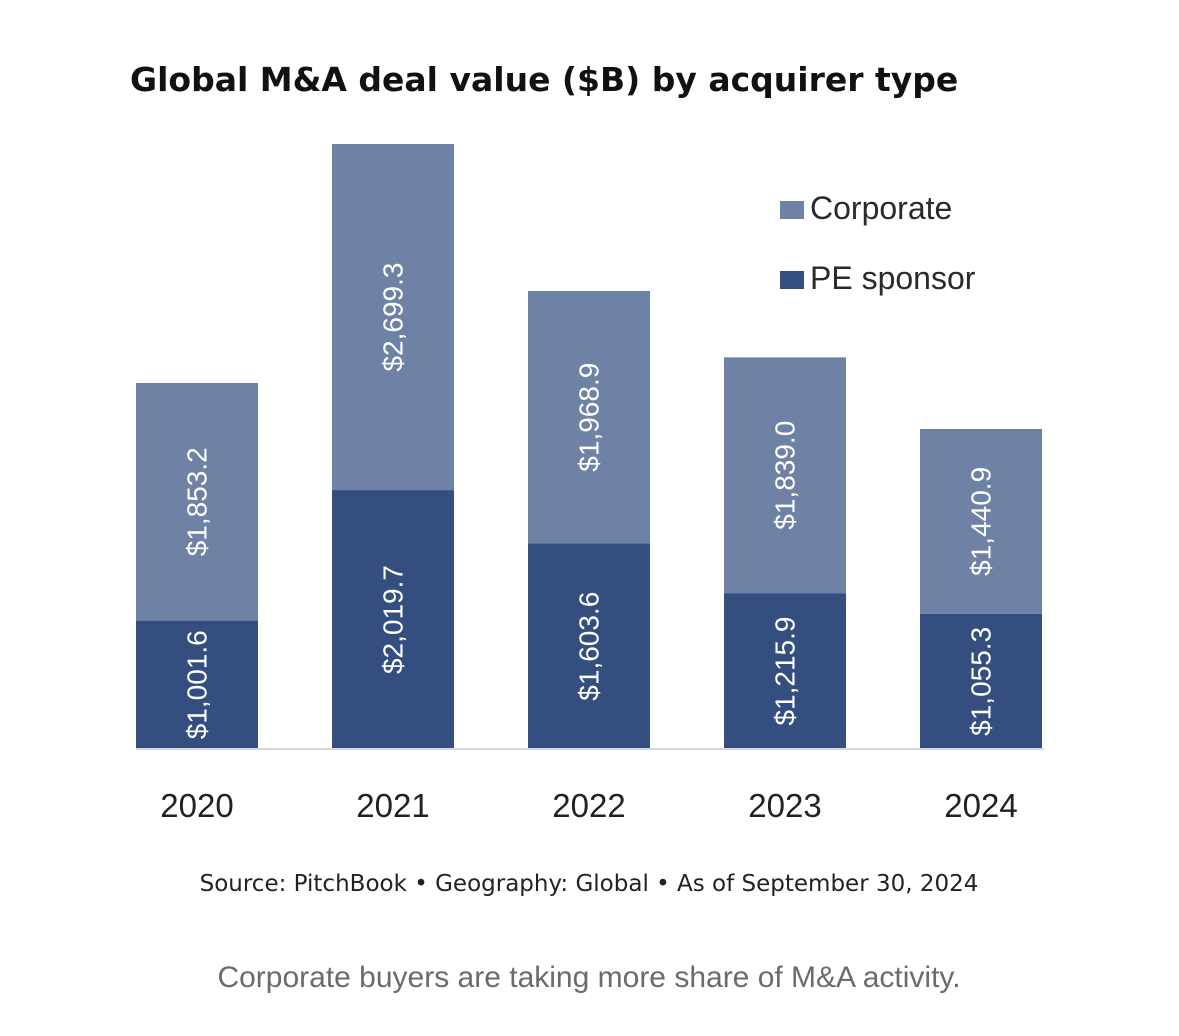 Image resolution: width=1179 pixels, height=1036 pixels. I want to click on bar-corporate-2022, so click(589, 417).